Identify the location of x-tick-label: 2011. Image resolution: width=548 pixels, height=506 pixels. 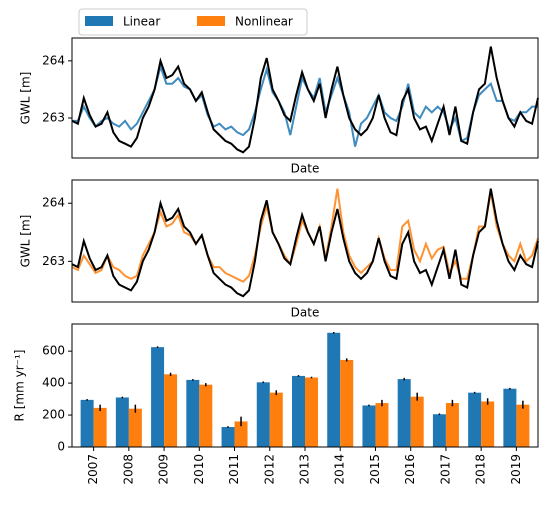
(234, 469).